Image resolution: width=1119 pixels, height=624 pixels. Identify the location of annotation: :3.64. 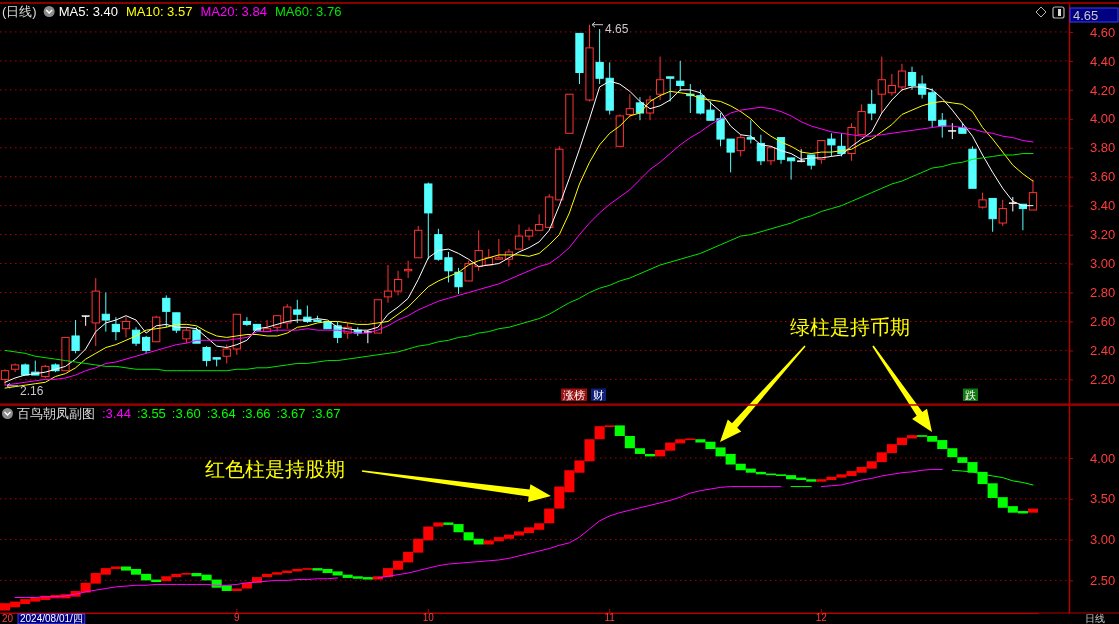
(221, 413).